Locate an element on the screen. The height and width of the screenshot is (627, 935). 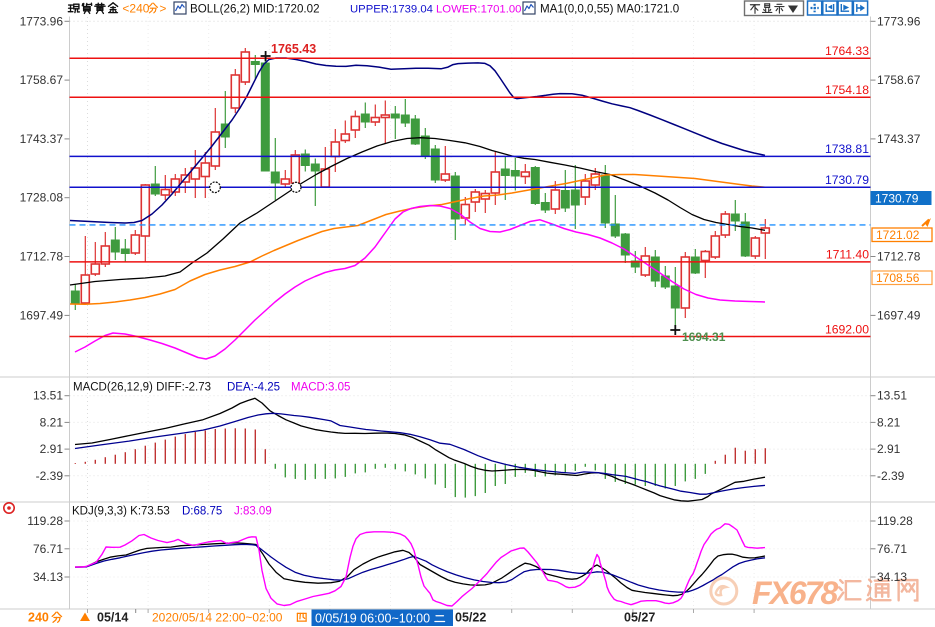
svg-text: BOLL(26,2) MID:1720.02 is located at coordinates (255, 9).